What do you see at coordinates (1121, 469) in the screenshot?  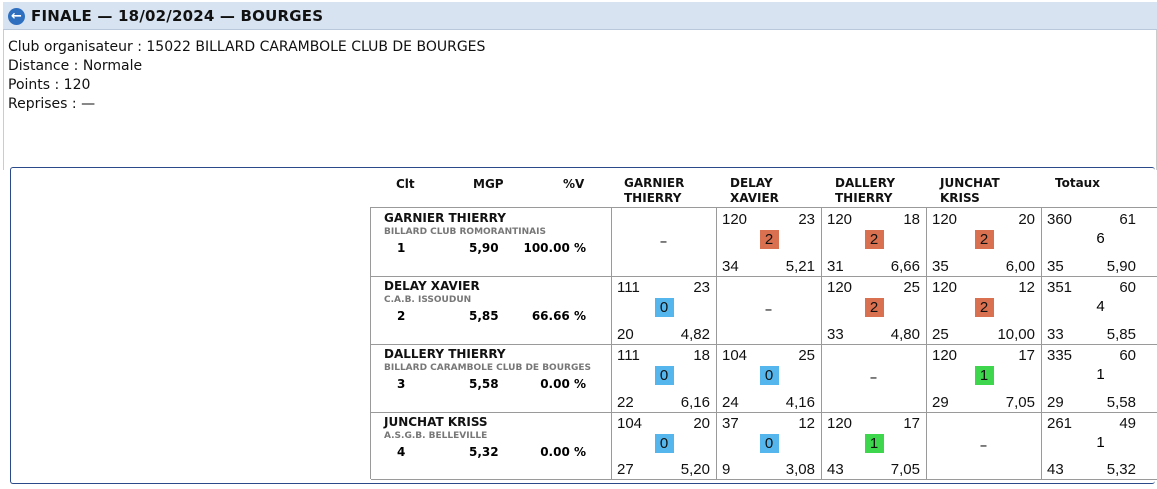 I see `total-average: 5,32` at bounding box center [1121, 469].